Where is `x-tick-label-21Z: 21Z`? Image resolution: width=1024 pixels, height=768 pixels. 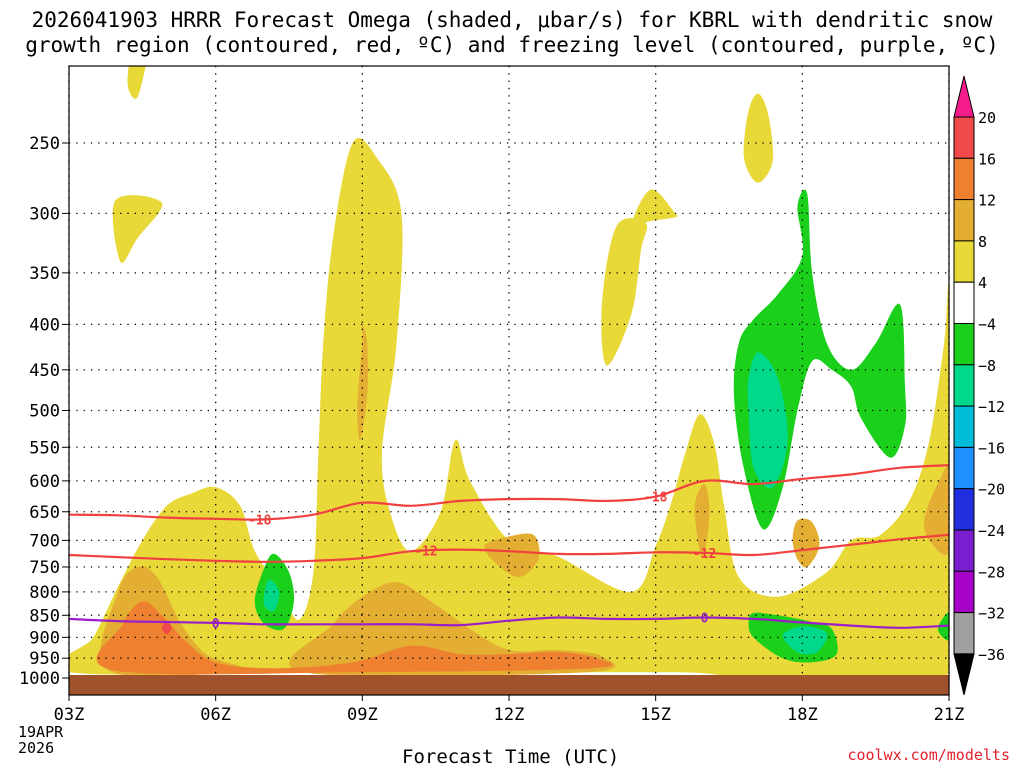
x-tick-label-21Z: 21Z is located at coordinates (949, 715).